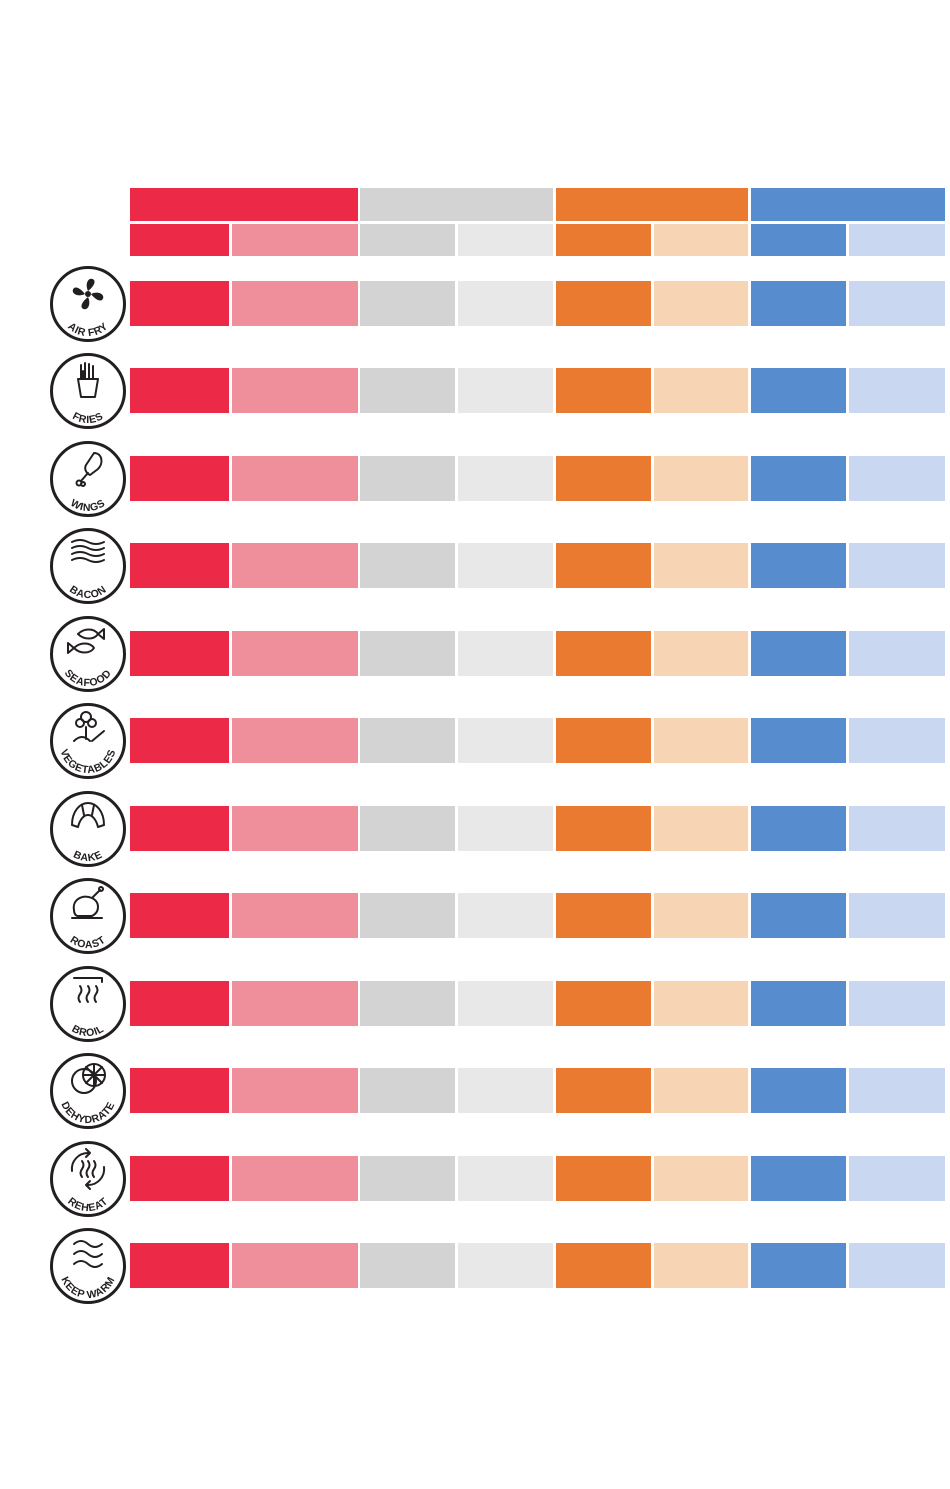 The image size is (950, 1489). What do you see at coordinates (88, 654) in the screenshot?
I see `fish-icon: SEAFOOD` at bounding box center [88, 654].